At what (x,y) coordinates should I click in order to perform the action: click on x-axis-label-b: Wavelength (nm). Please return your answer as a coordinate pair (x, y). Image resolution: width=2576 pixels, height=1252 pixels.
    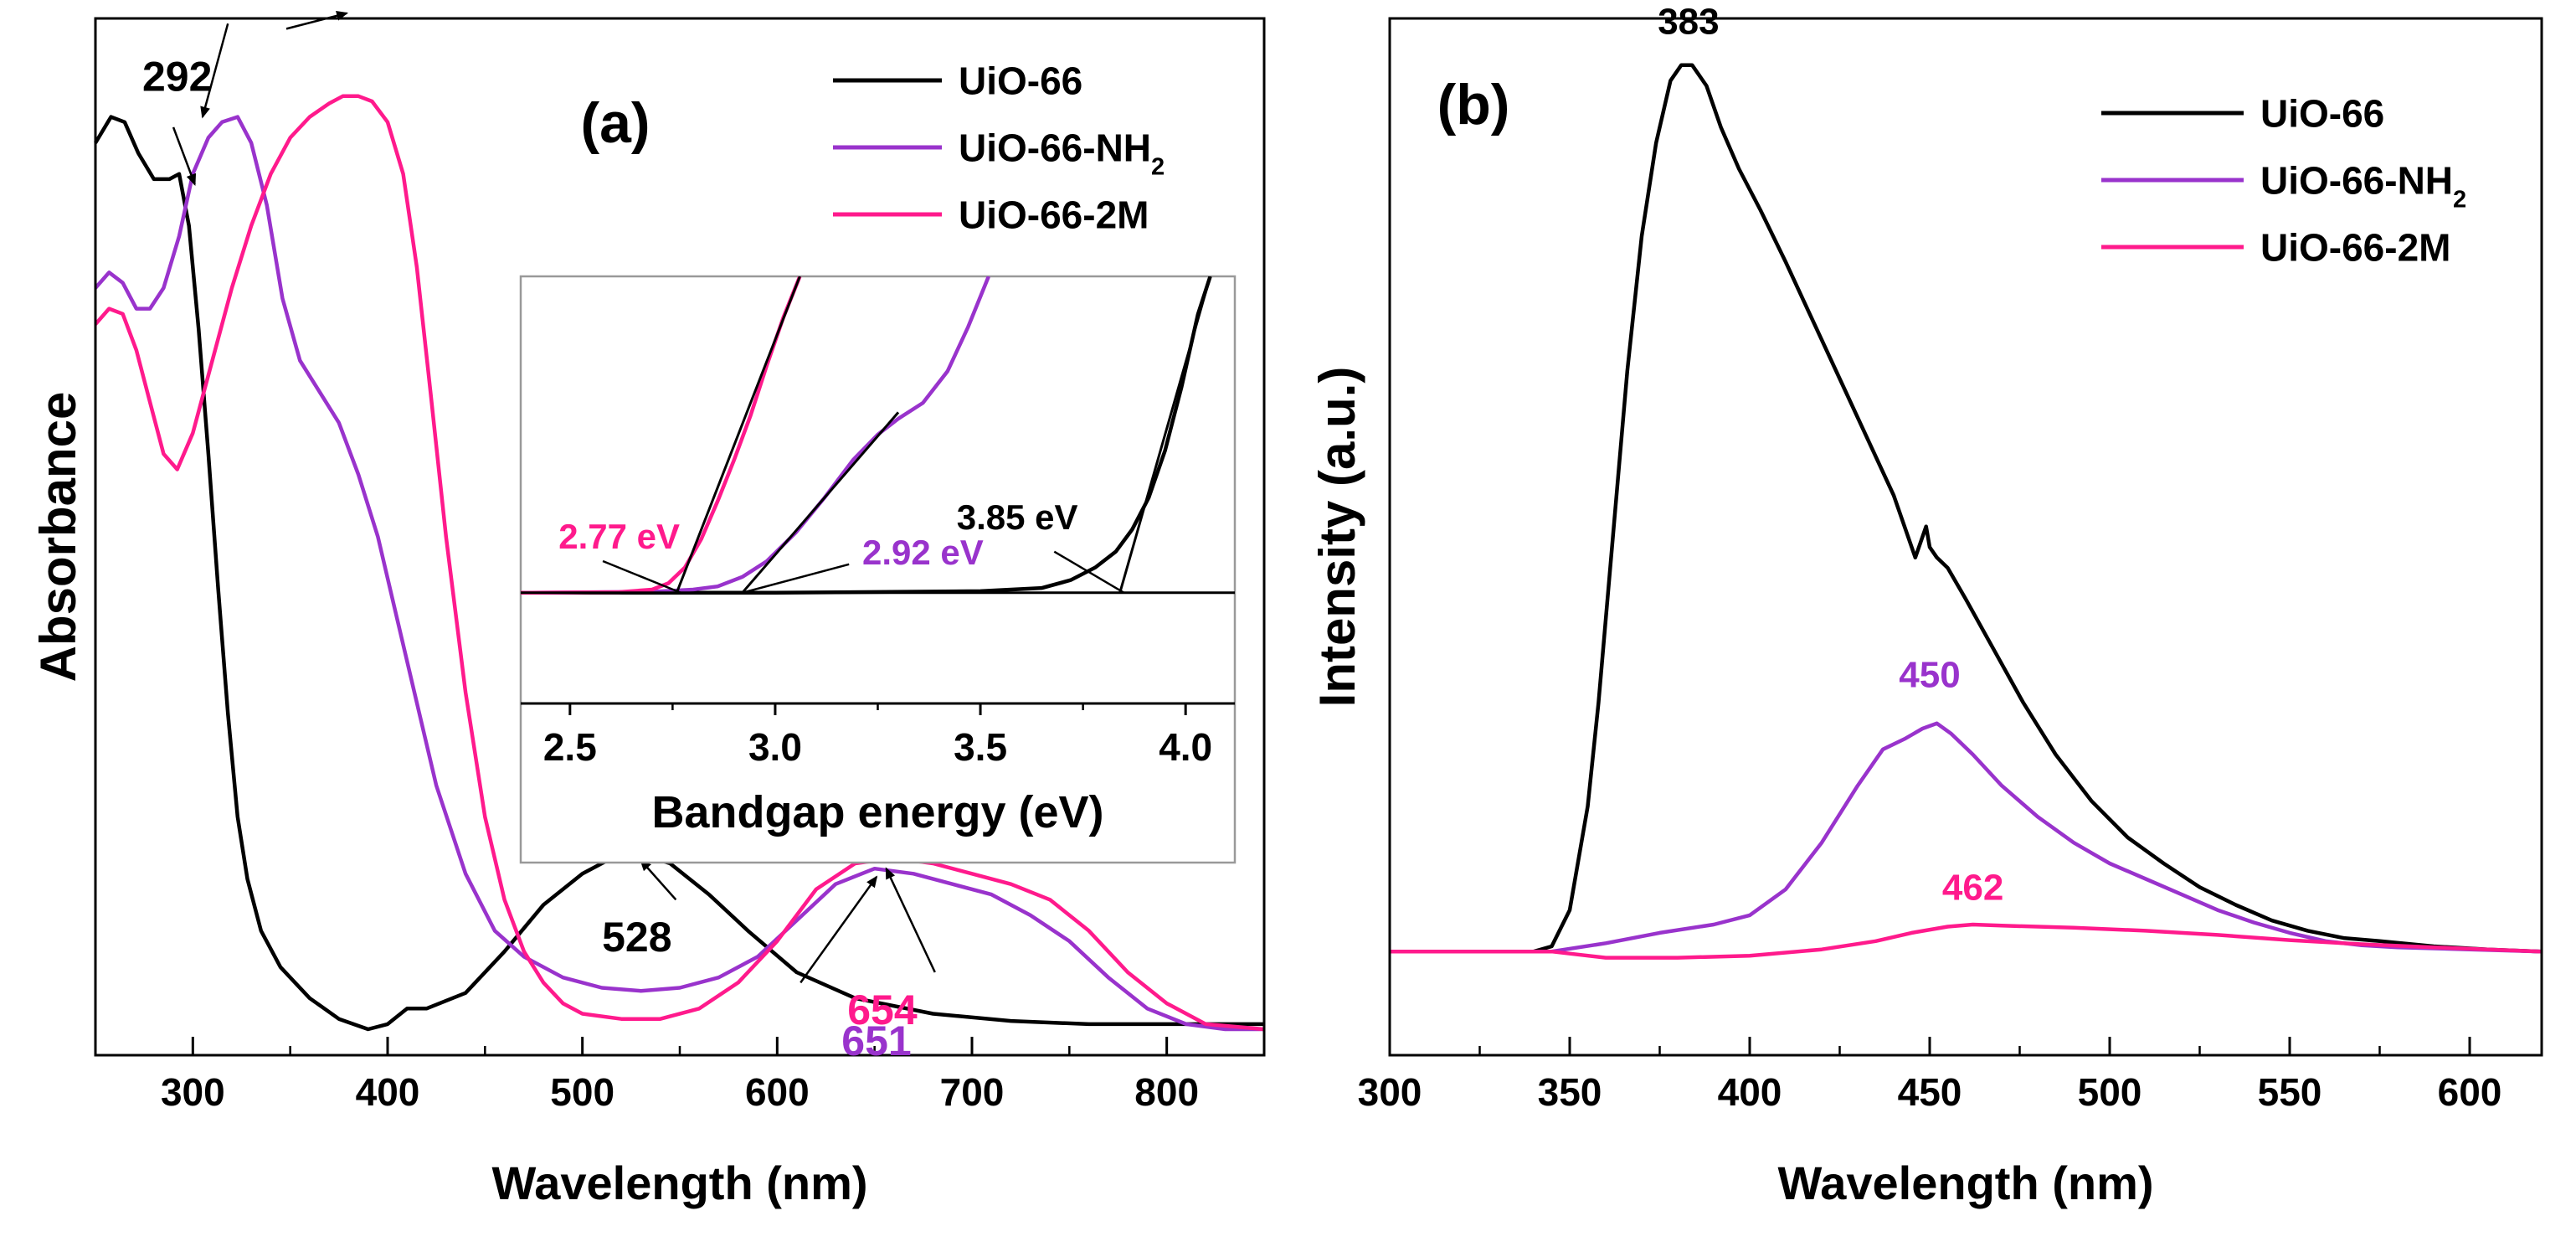
    Looking at the image, I should click on (1965, 1183).